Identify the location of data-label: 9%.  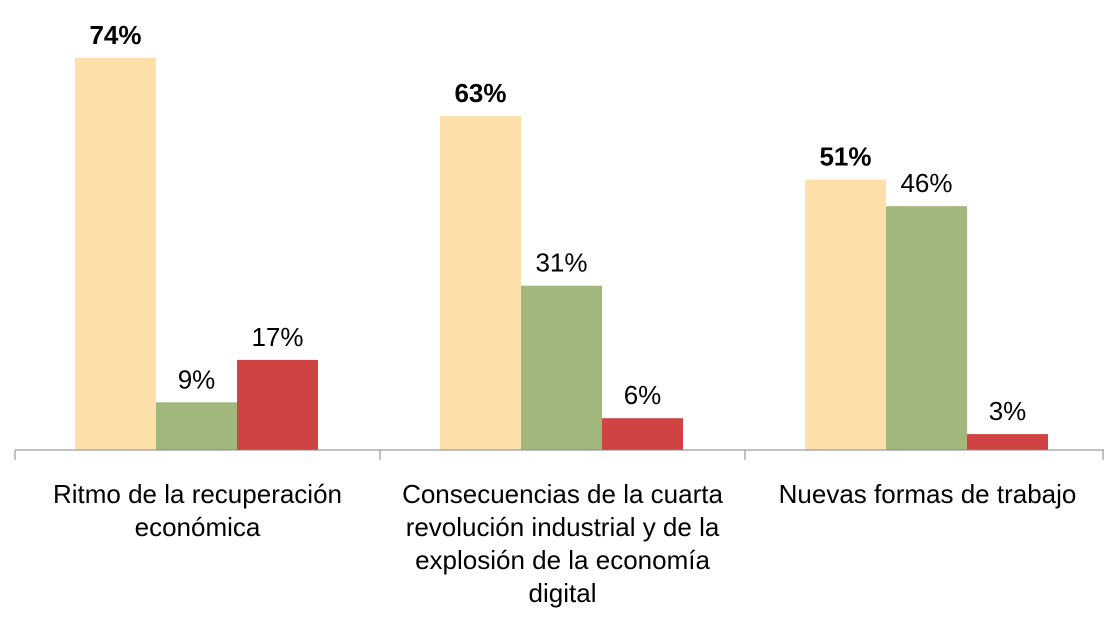
(197, 379).